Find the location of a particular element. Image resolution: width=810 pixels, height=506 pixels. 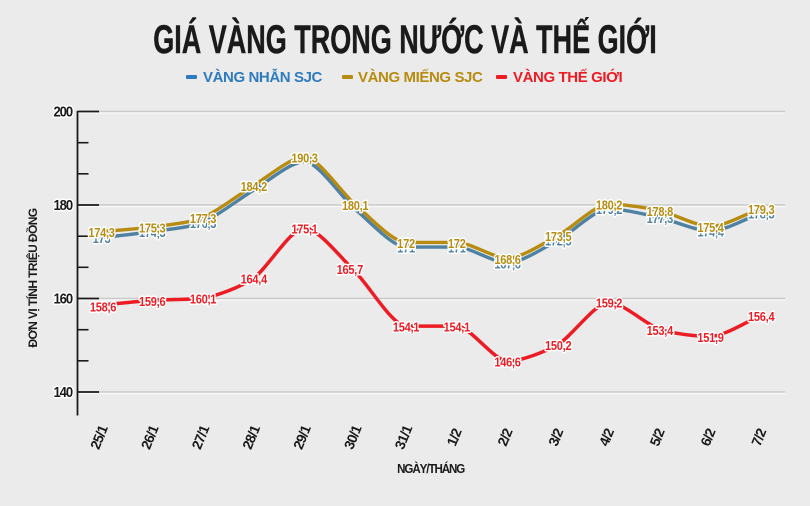

svg-text: 160,1 is located at coordinates (203, 299).